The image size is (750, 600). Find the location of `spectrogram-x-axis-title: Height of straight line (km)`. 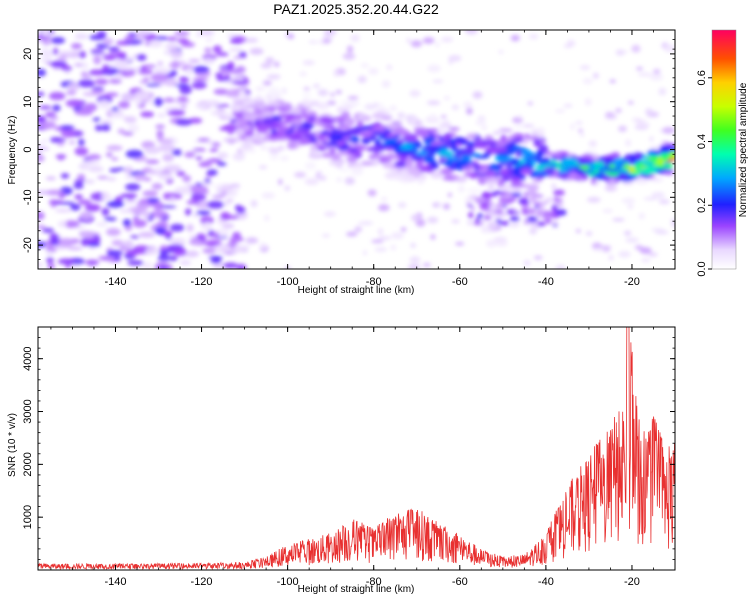

spectrogram-x-axis-title: Height of straight line (km) is located at coordinates (356, 290).